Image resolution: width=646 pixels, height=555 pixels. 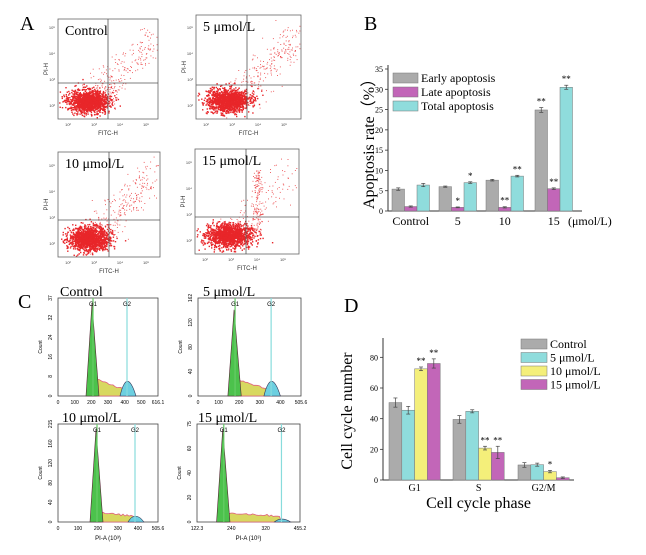 I want to click on y-tick-label: 10⁵, so click(x=190, y=27).